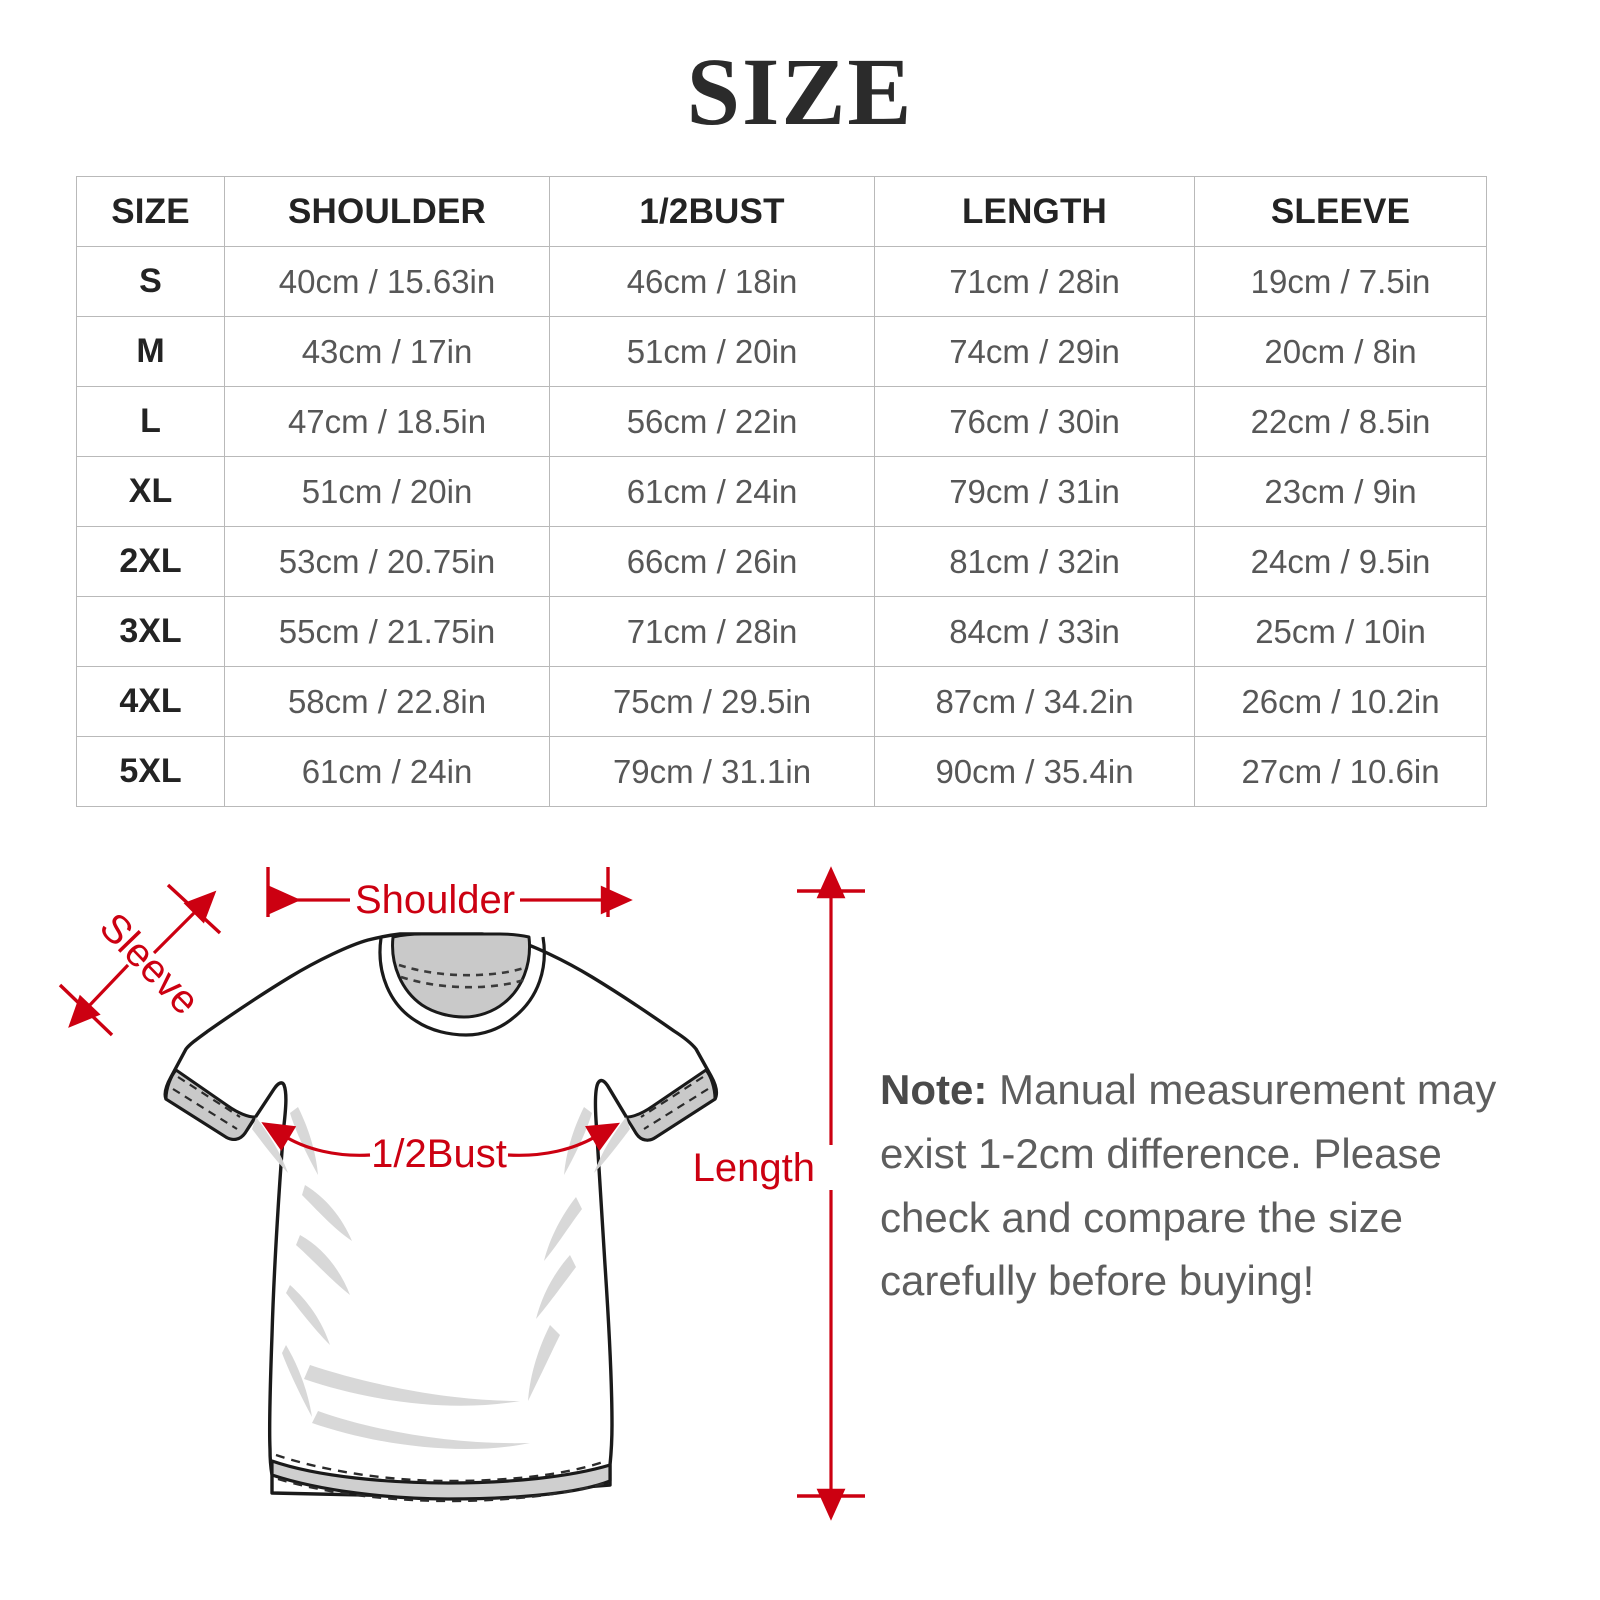  I want to click on cell-shoulder: 43cm / 17in, so click(387, 351).